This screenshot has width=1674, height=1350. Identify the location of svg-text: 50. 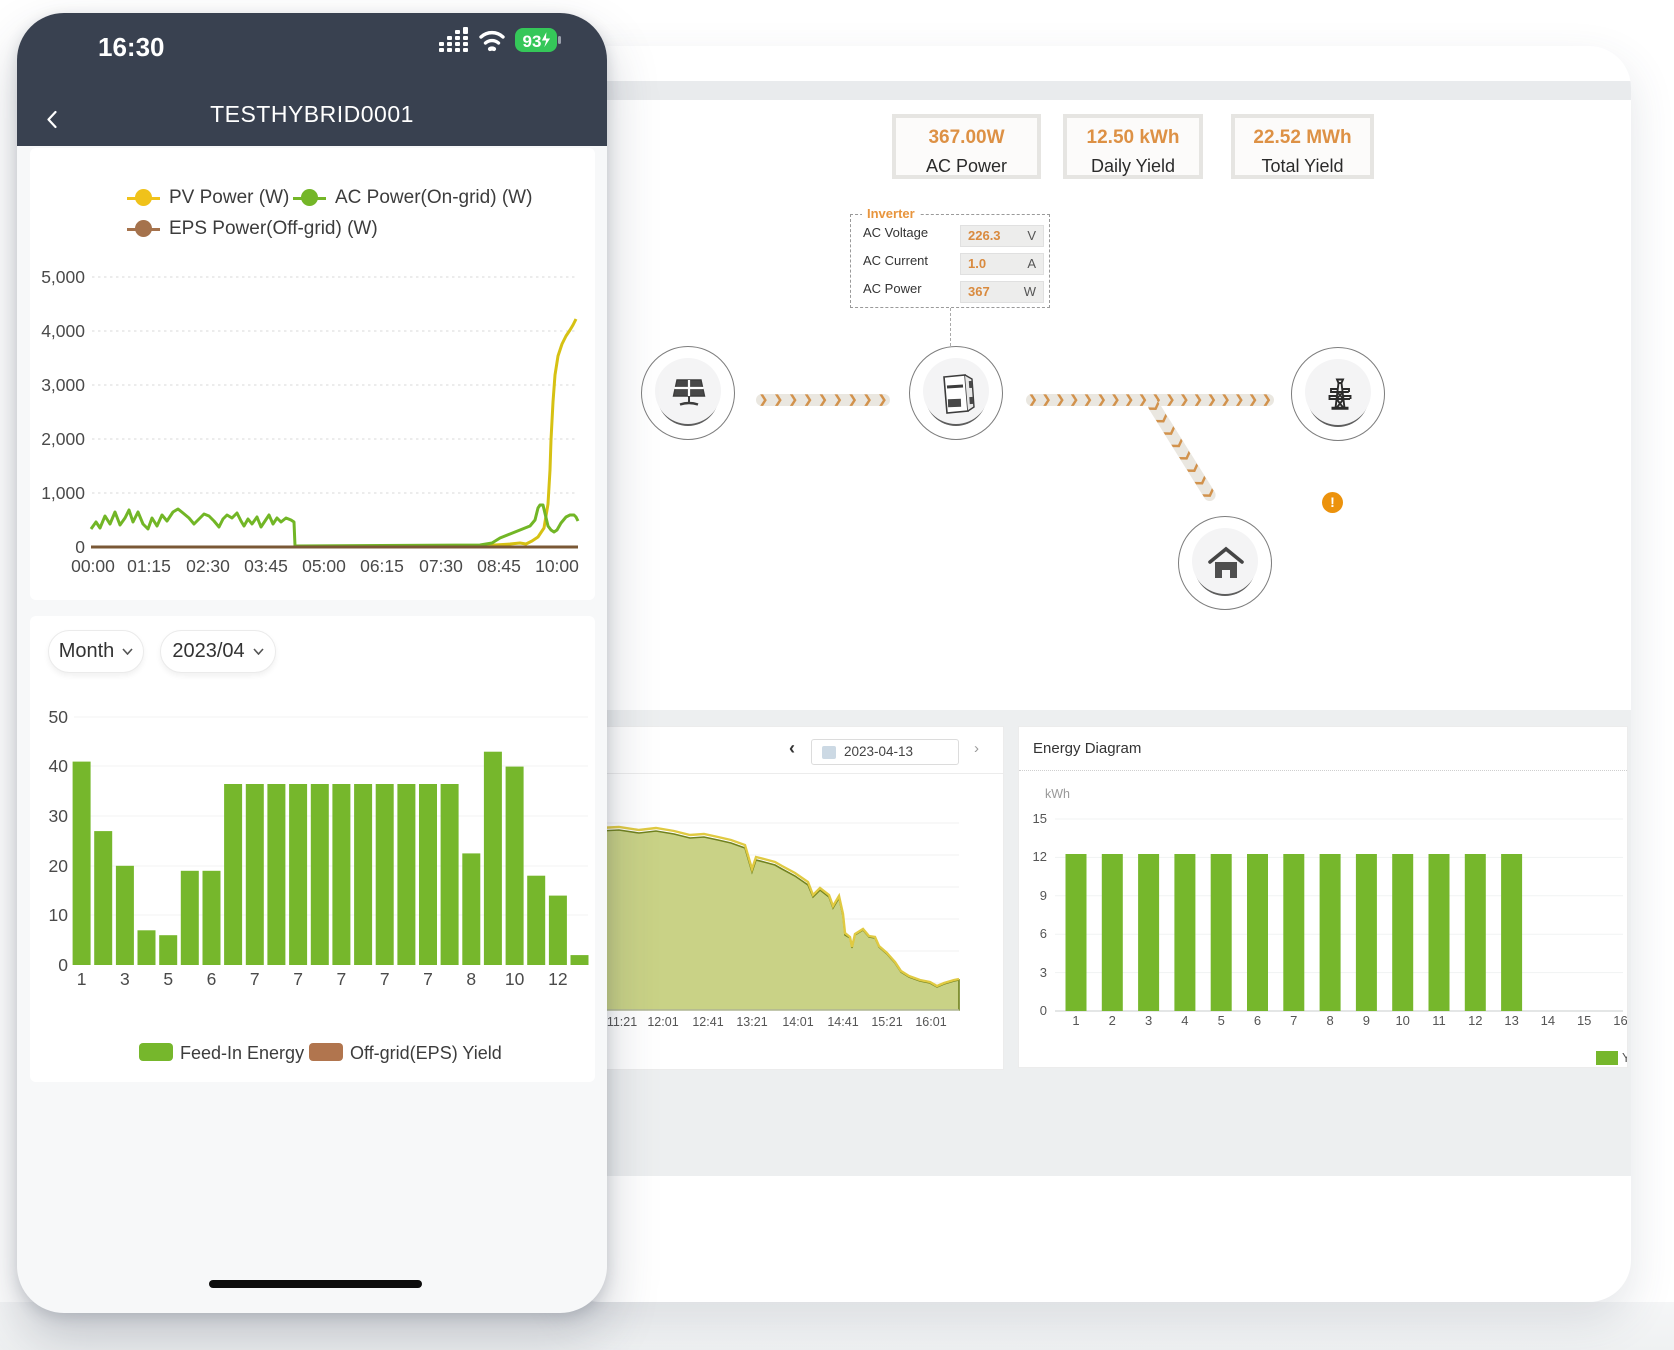
(59, 717).